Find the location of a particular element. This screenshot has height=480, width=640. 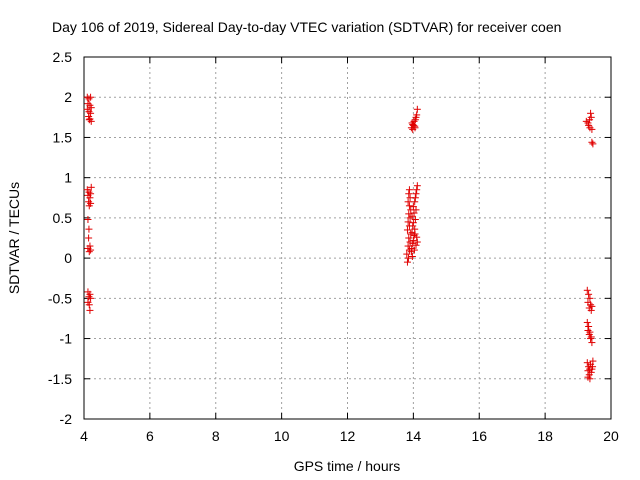

y-tick-label: -1.5 is located at coordinates (60, 379).